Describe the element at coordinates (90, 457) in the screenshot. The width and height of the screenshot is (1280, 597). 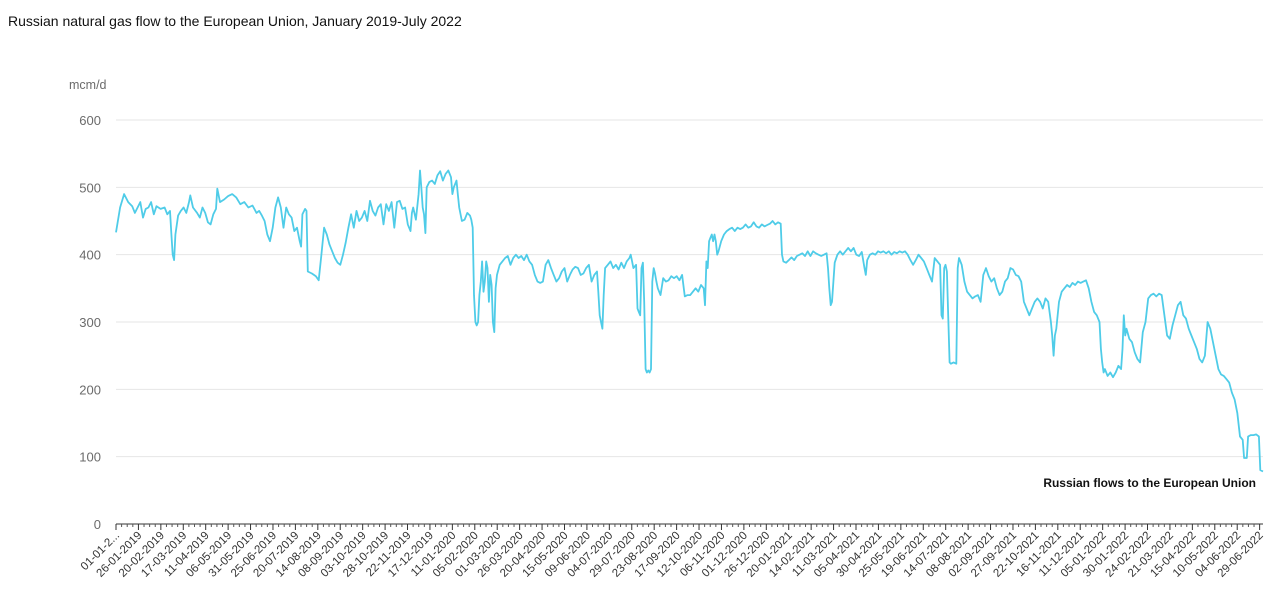
I see `y-tick-label: 100` at that location.